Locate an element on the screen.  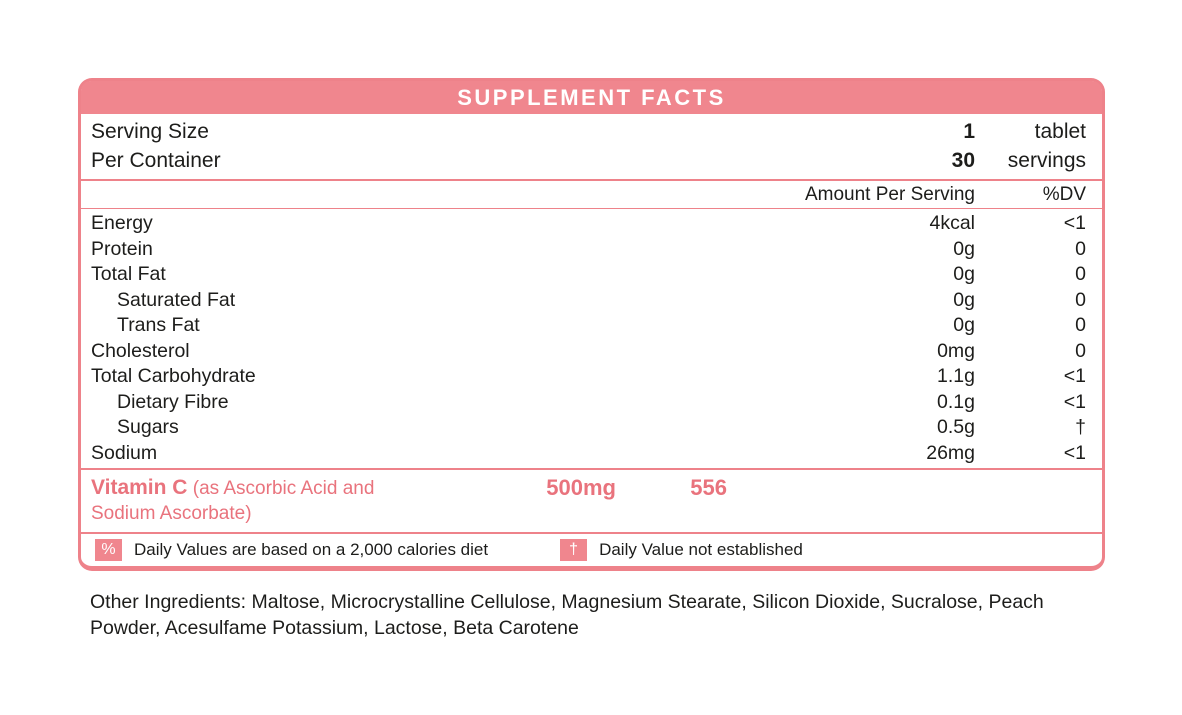
panel-title: SUPPLEMENT FACTS is located at coordinates (591, 97).